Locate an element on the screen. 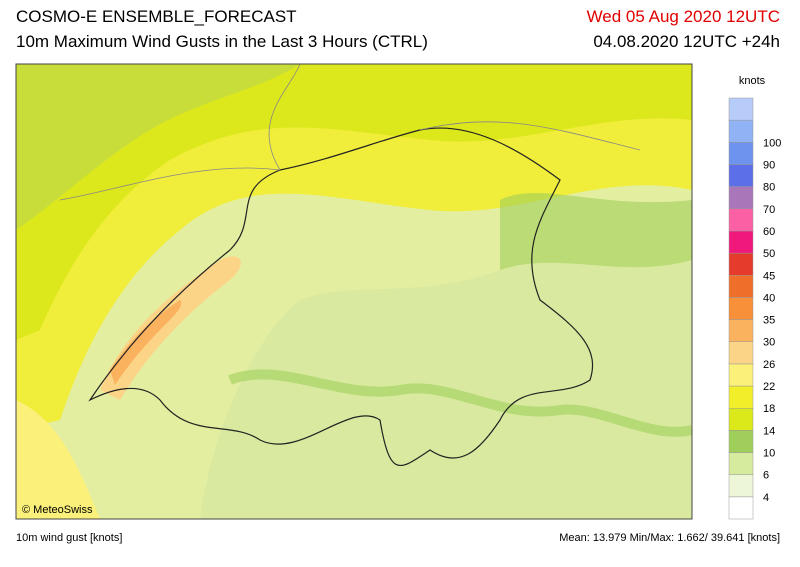 The height and width of the screenshot is (567, 800). legend-label: 22 is located at coordinates (769, 387).